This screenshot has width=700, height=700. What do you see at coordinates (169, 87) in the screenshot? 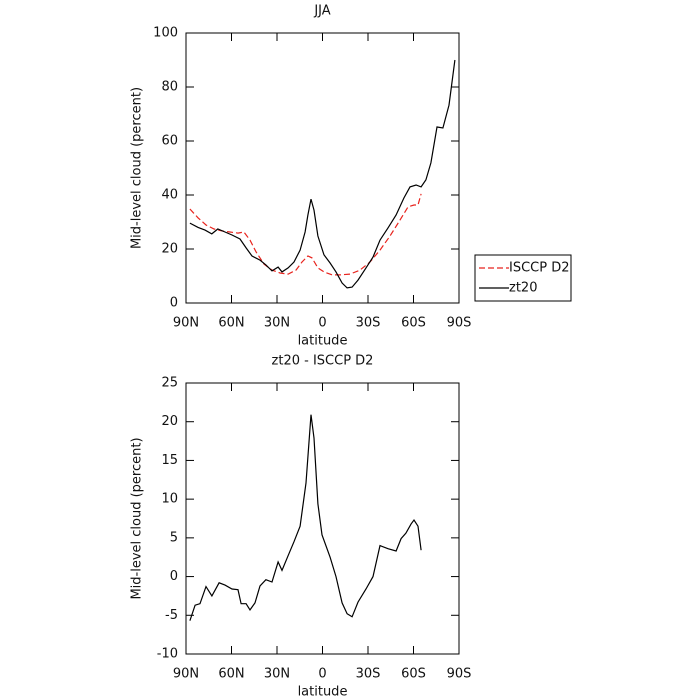
I see `y-tick-label: 80` at bounding box center [169, 87].